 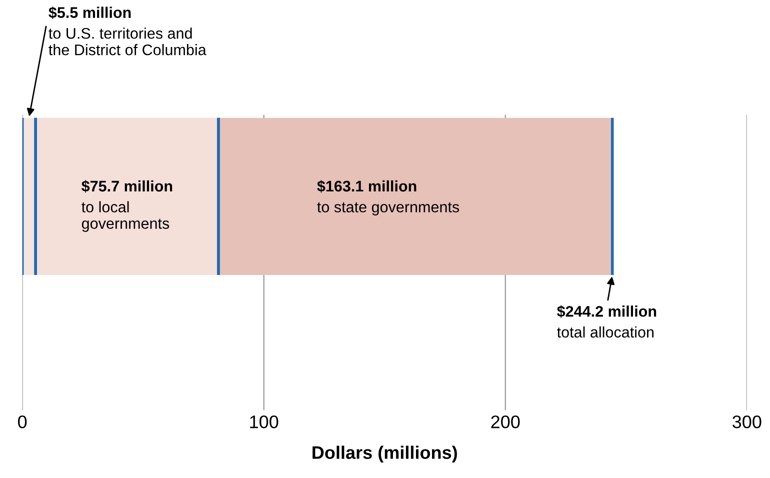 I want to click on data-label: $5.5 million to U.S. territories and the District of Columbia, so click(x=127, y=31).